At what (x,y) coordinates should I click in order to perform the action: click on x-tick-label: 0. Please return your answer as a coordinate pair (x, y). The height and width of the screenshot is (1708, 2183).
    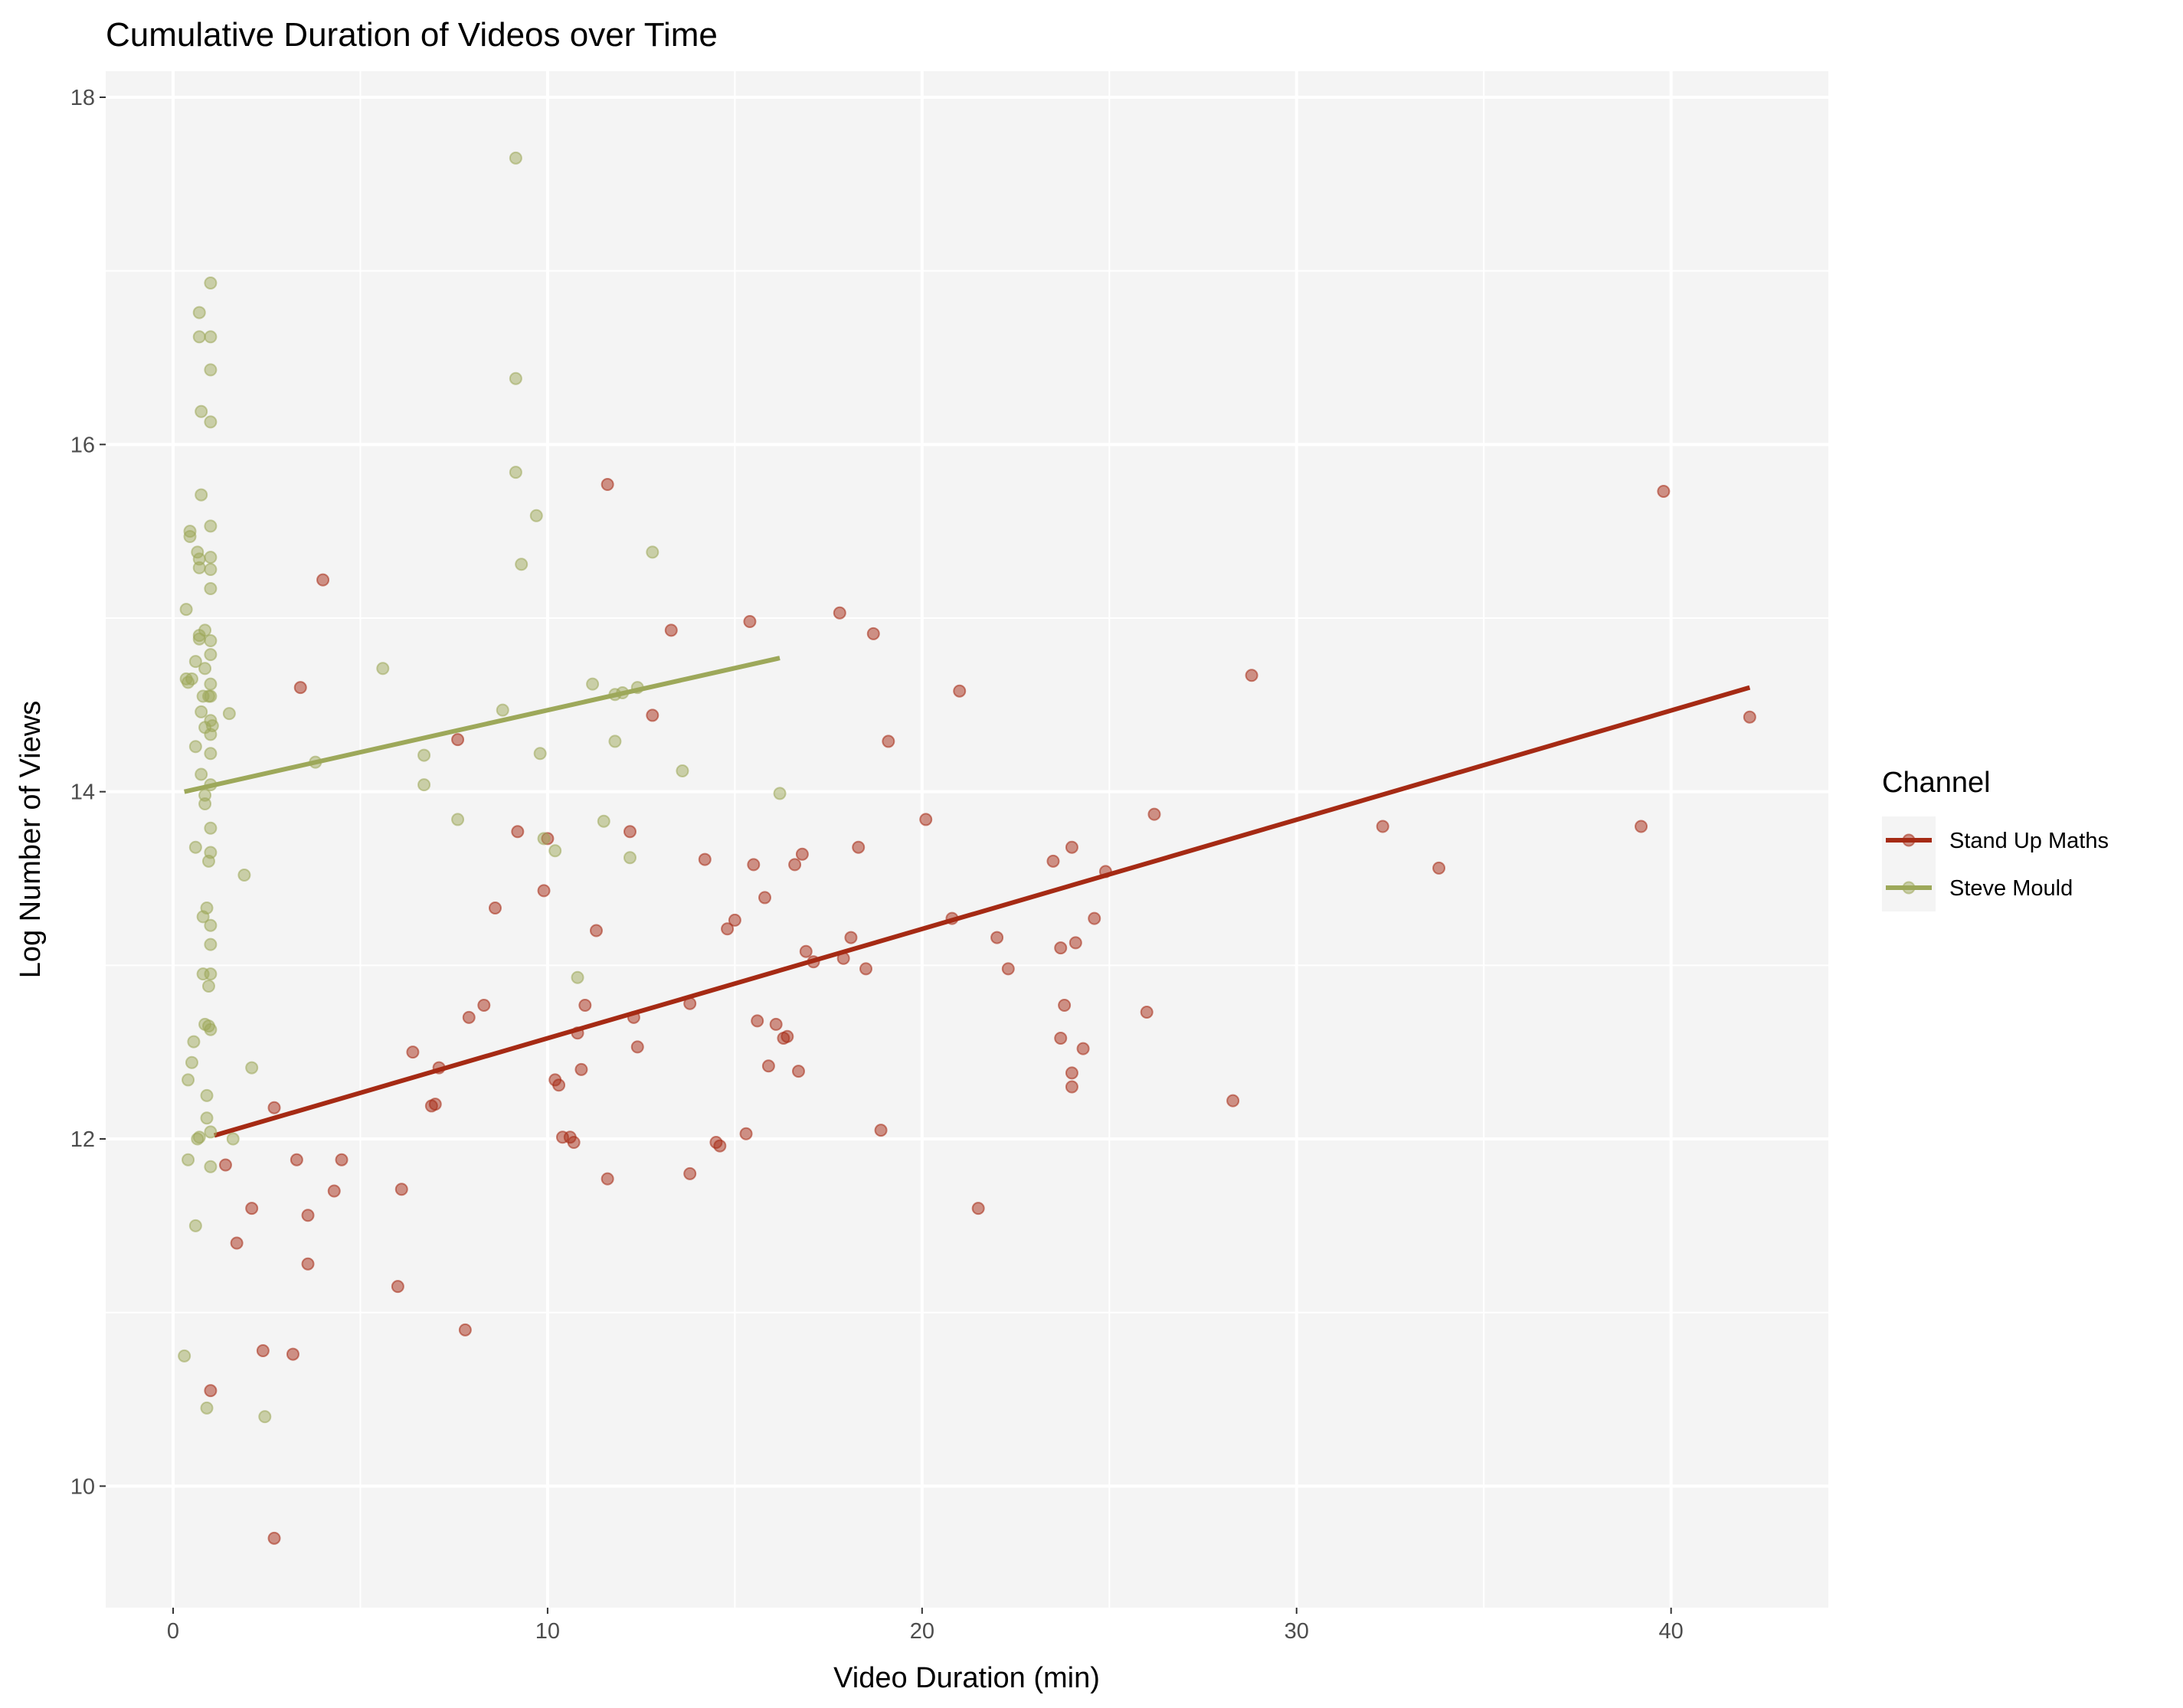
    Looking at the image, I should click on (173, 1631).